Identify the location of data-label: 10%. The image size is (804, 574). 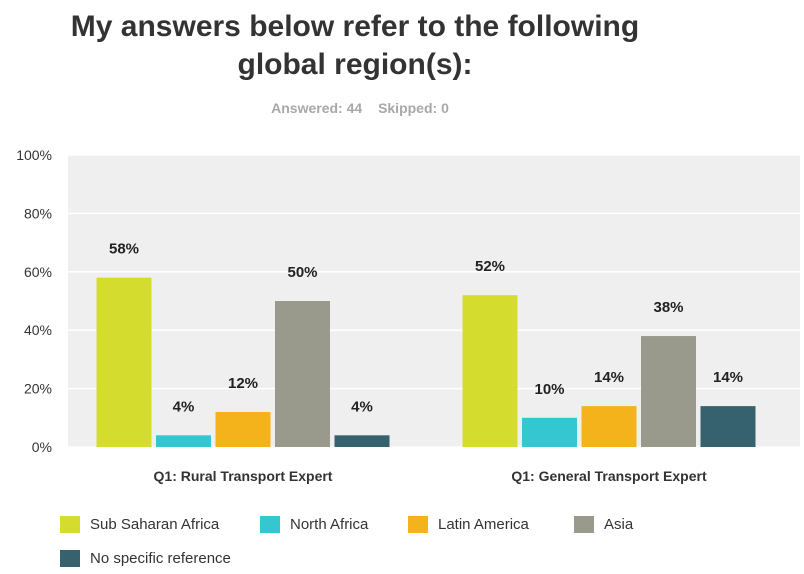
(549, 389).